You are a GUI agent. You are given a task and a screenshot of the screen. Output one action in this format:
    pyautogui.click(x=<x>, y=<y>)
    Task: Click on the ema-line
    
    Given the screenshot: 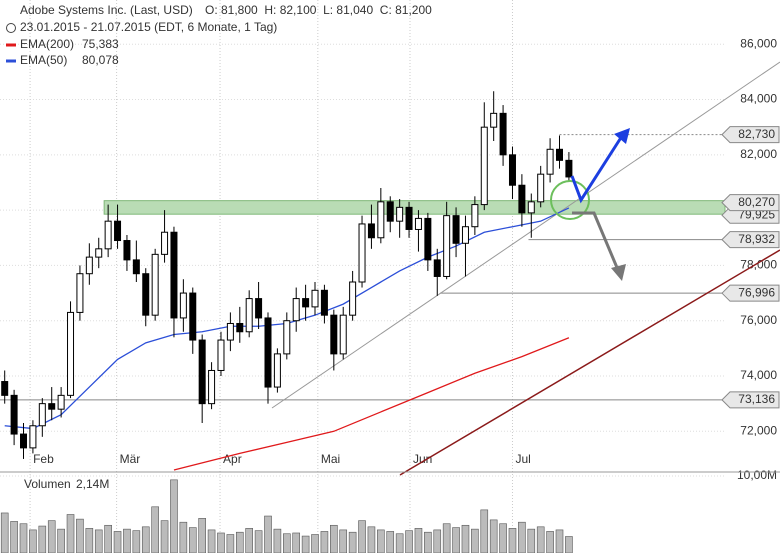 What is the action you would take?
    pyautogui.click(x=371, y=404)
    